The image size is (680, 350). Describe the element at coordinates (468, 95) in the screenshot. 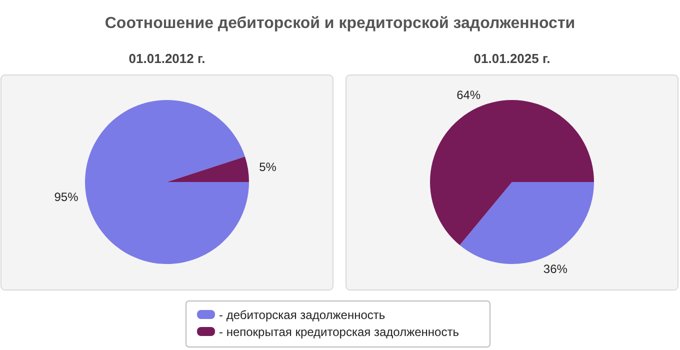

I see `data-label: 64%` at that location.